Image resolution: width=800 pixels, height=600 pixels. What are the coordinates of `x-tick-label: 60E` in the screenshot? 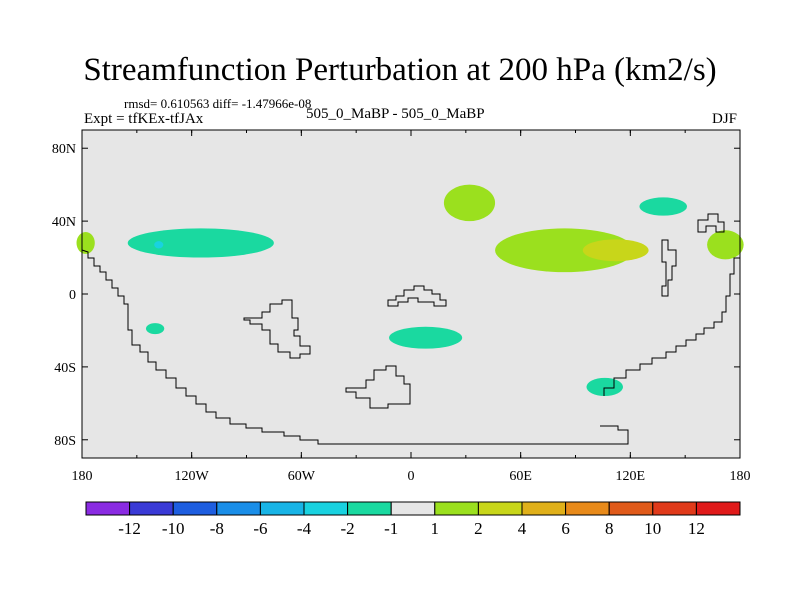 It's located at (520, 476).